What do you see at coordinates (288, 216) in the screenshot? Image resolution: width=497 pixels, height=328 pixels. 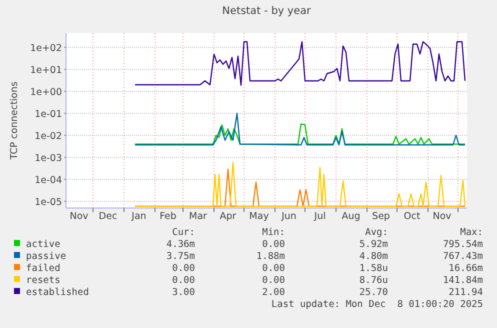 I see `x-tick-label: Jun` at bounding box center [288, 216].